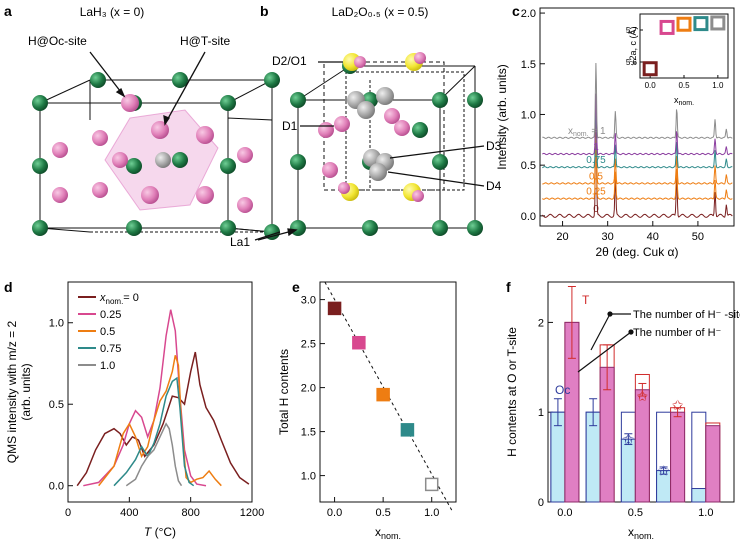  I want to click on d-xticks: 0 400 800 1200, so click(164, 508).